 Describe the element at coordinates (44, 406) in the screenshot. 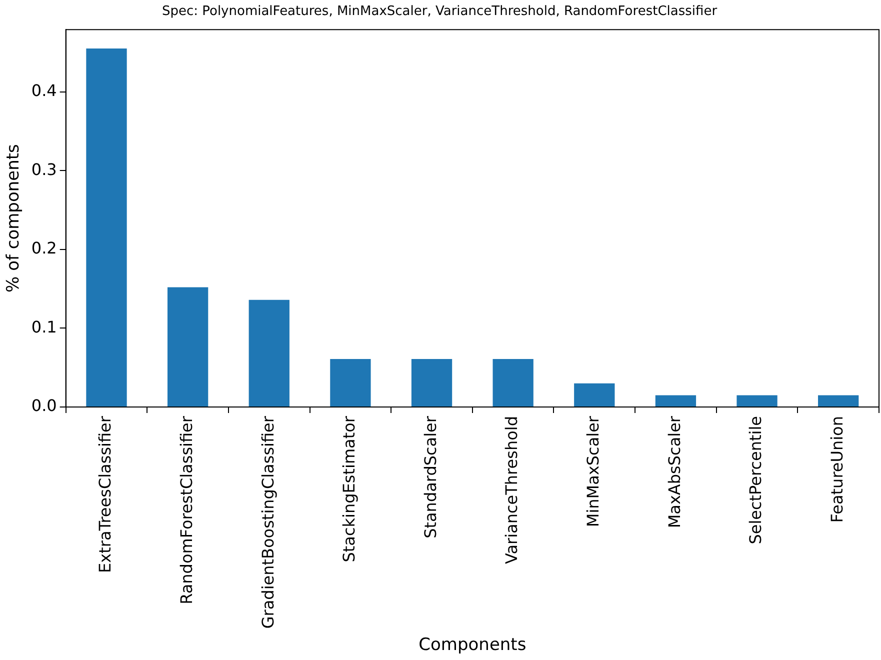

I see `y-tick-label: 0.0` at that location.